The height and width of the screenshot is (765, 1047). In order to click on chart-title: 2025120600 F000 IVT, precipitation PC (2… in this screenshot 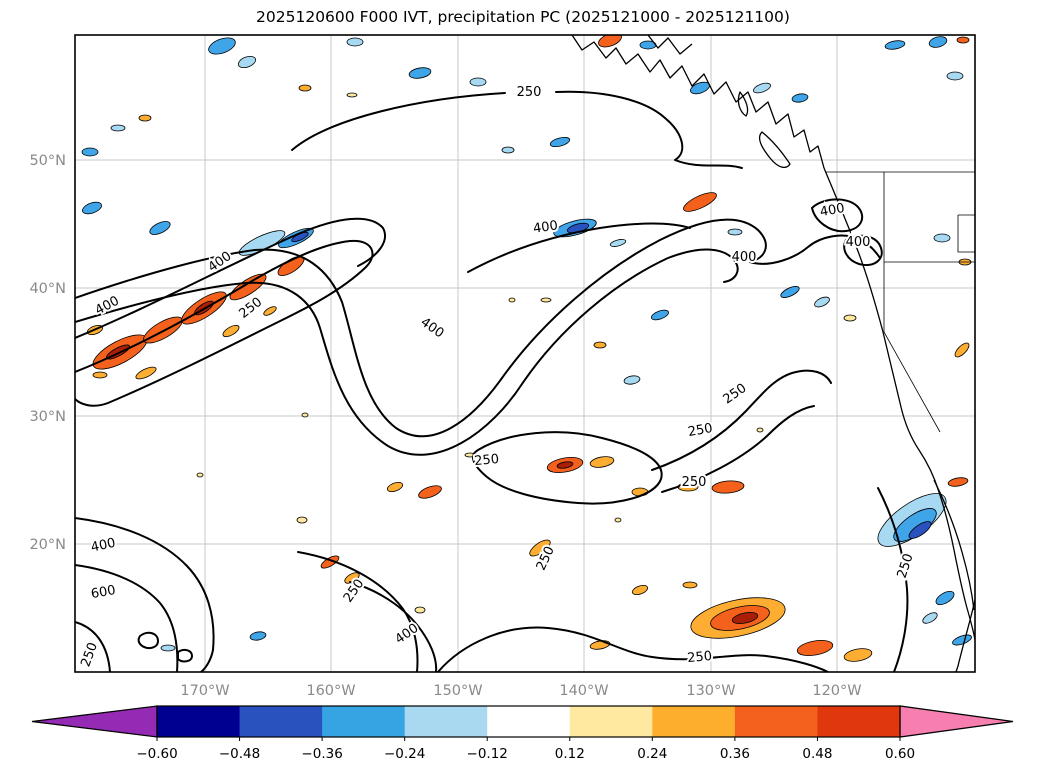, I will do `click(523, 17)`.